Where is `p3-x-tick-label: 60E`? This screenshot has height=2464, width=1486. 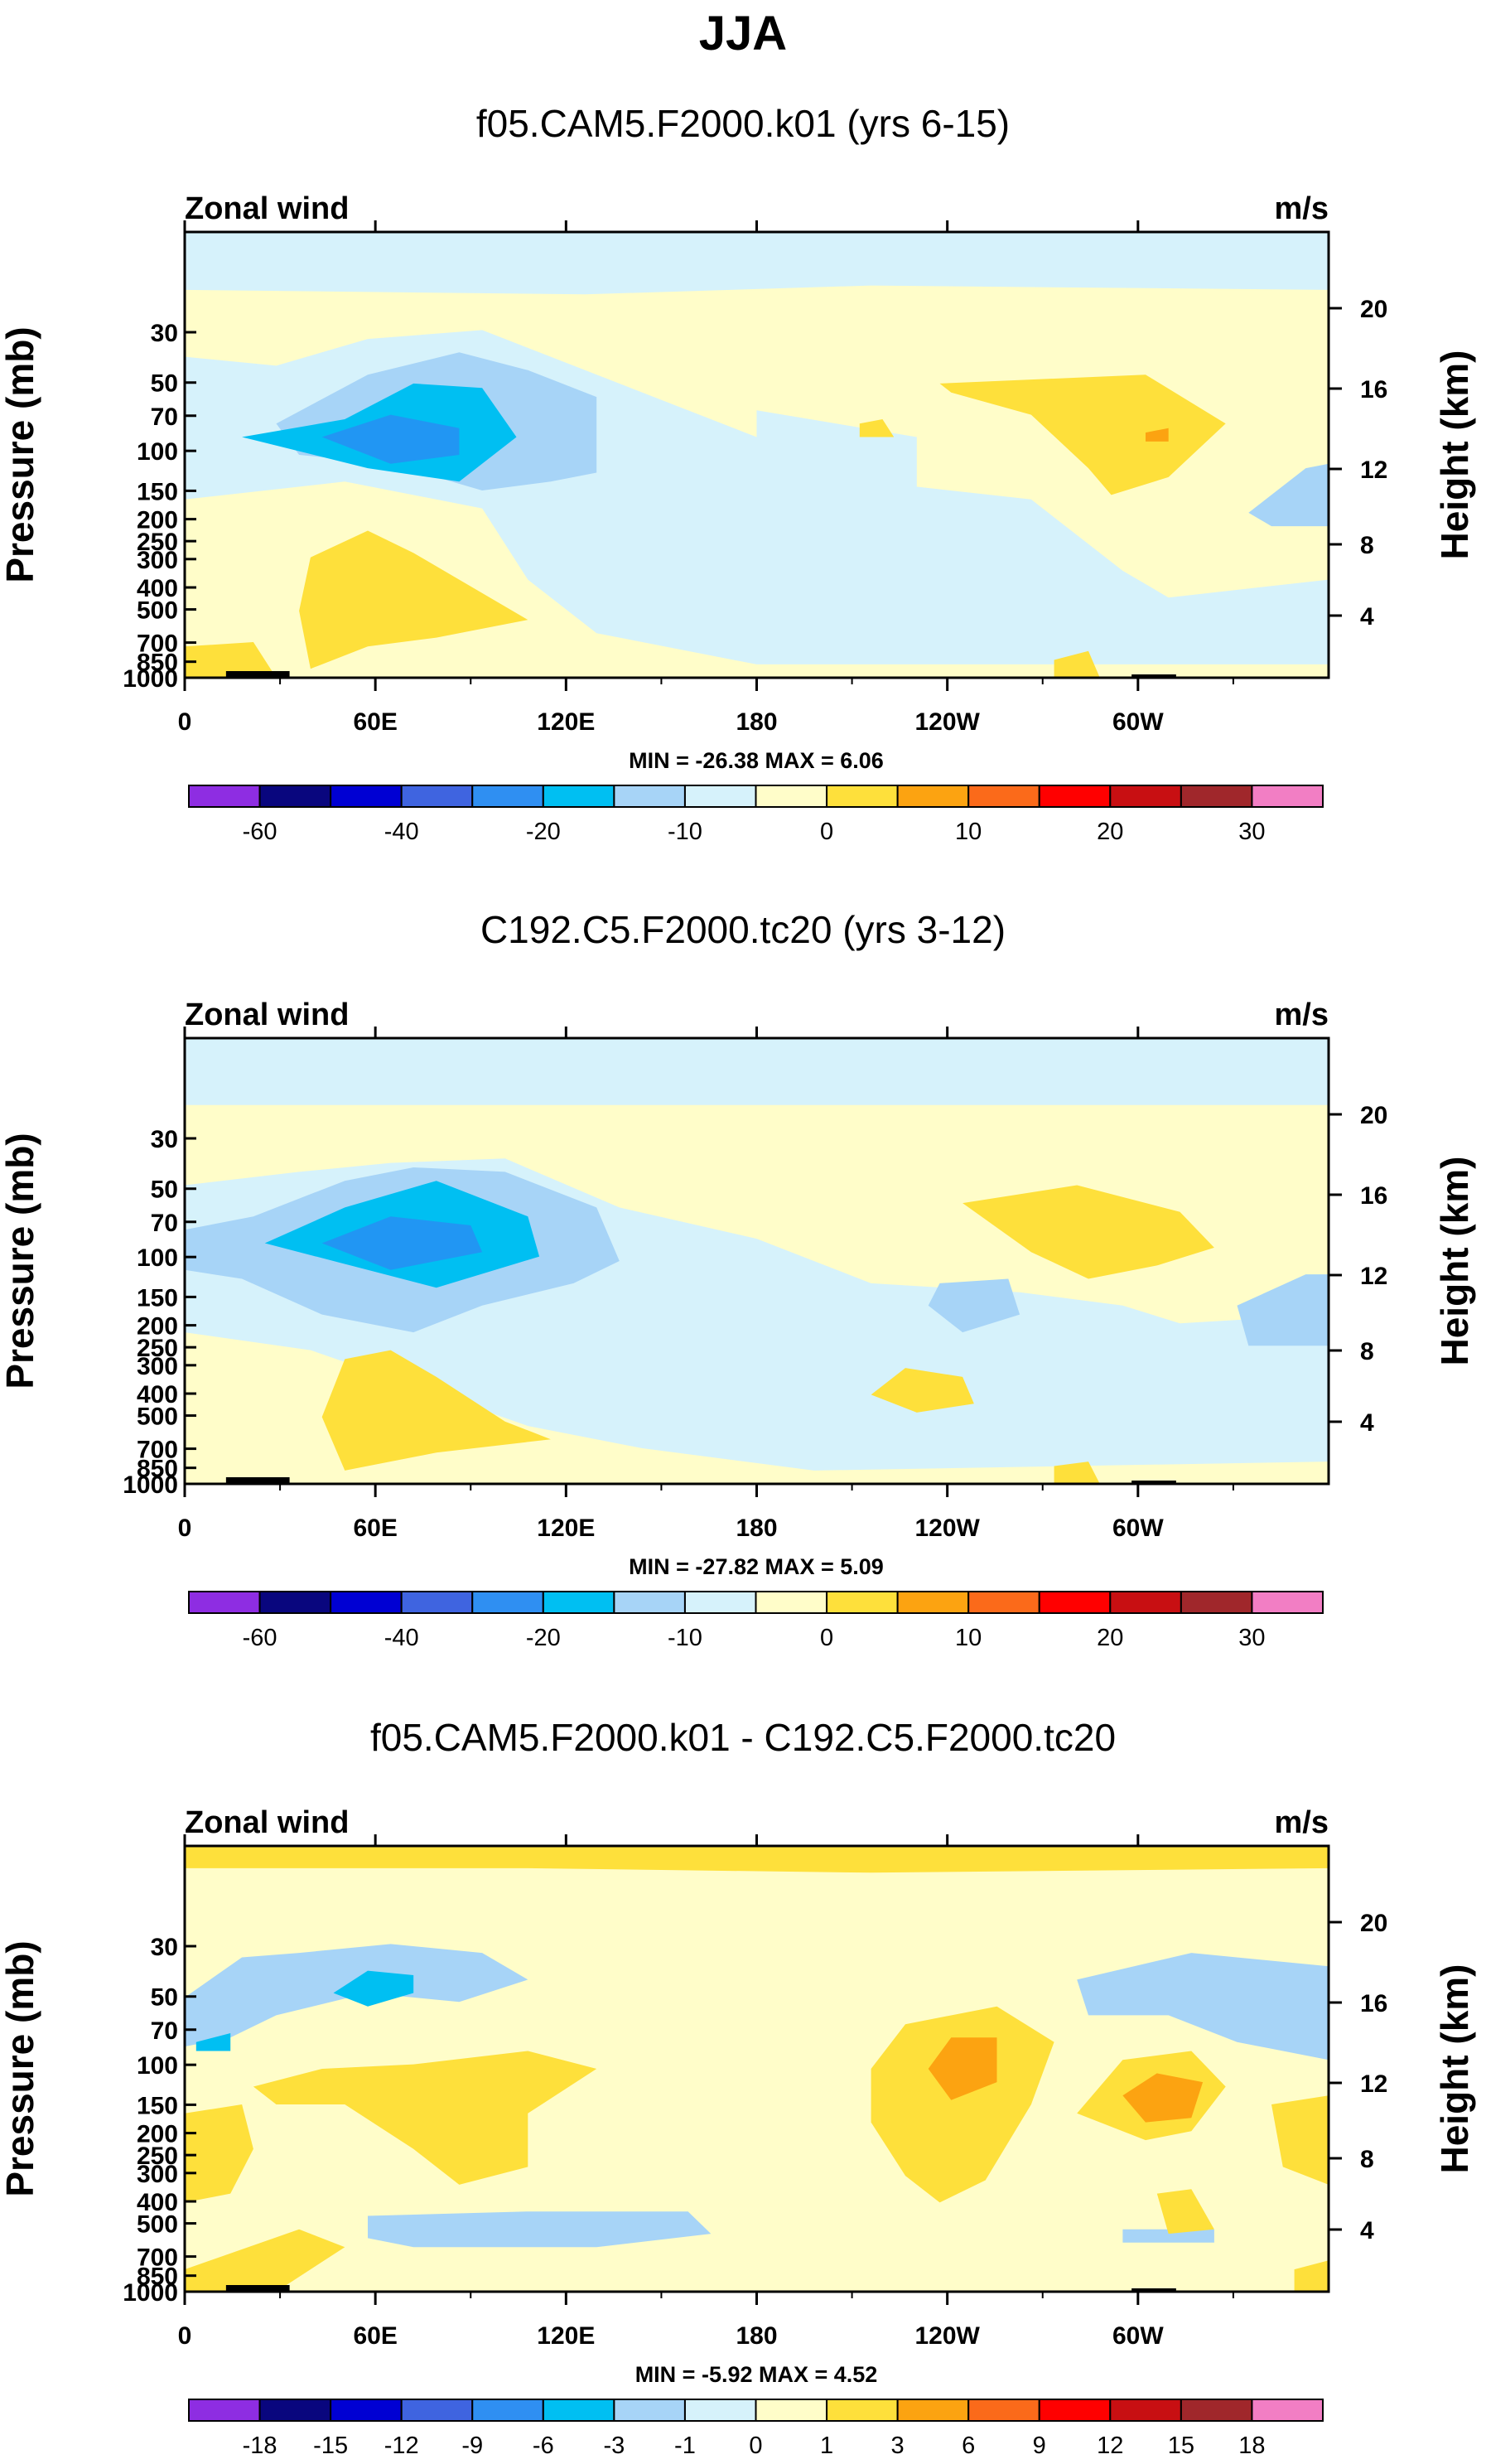 p3-x-tick-label: 60E is located at coordinates (375, 2336).